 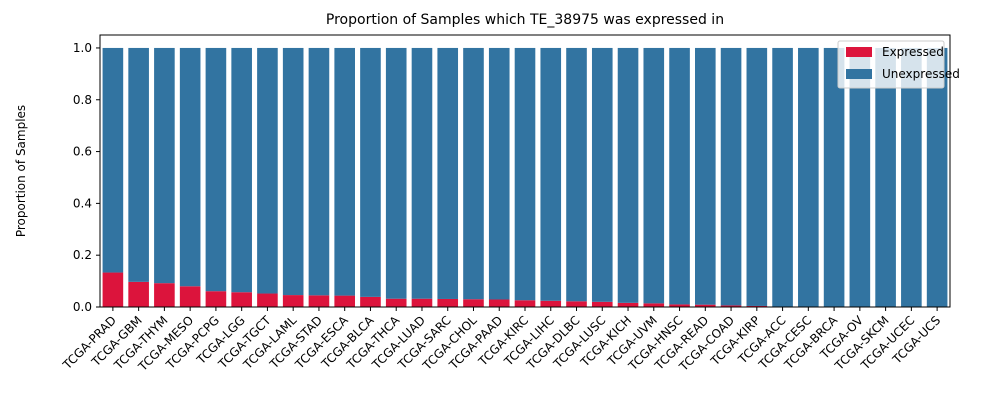 What do you see at coordinates (86, 177) in the screenshot?
I see `y-axis: 0.0 0.2 0.4 0.6 0.8 1.0` at bounding box center [86, 177].